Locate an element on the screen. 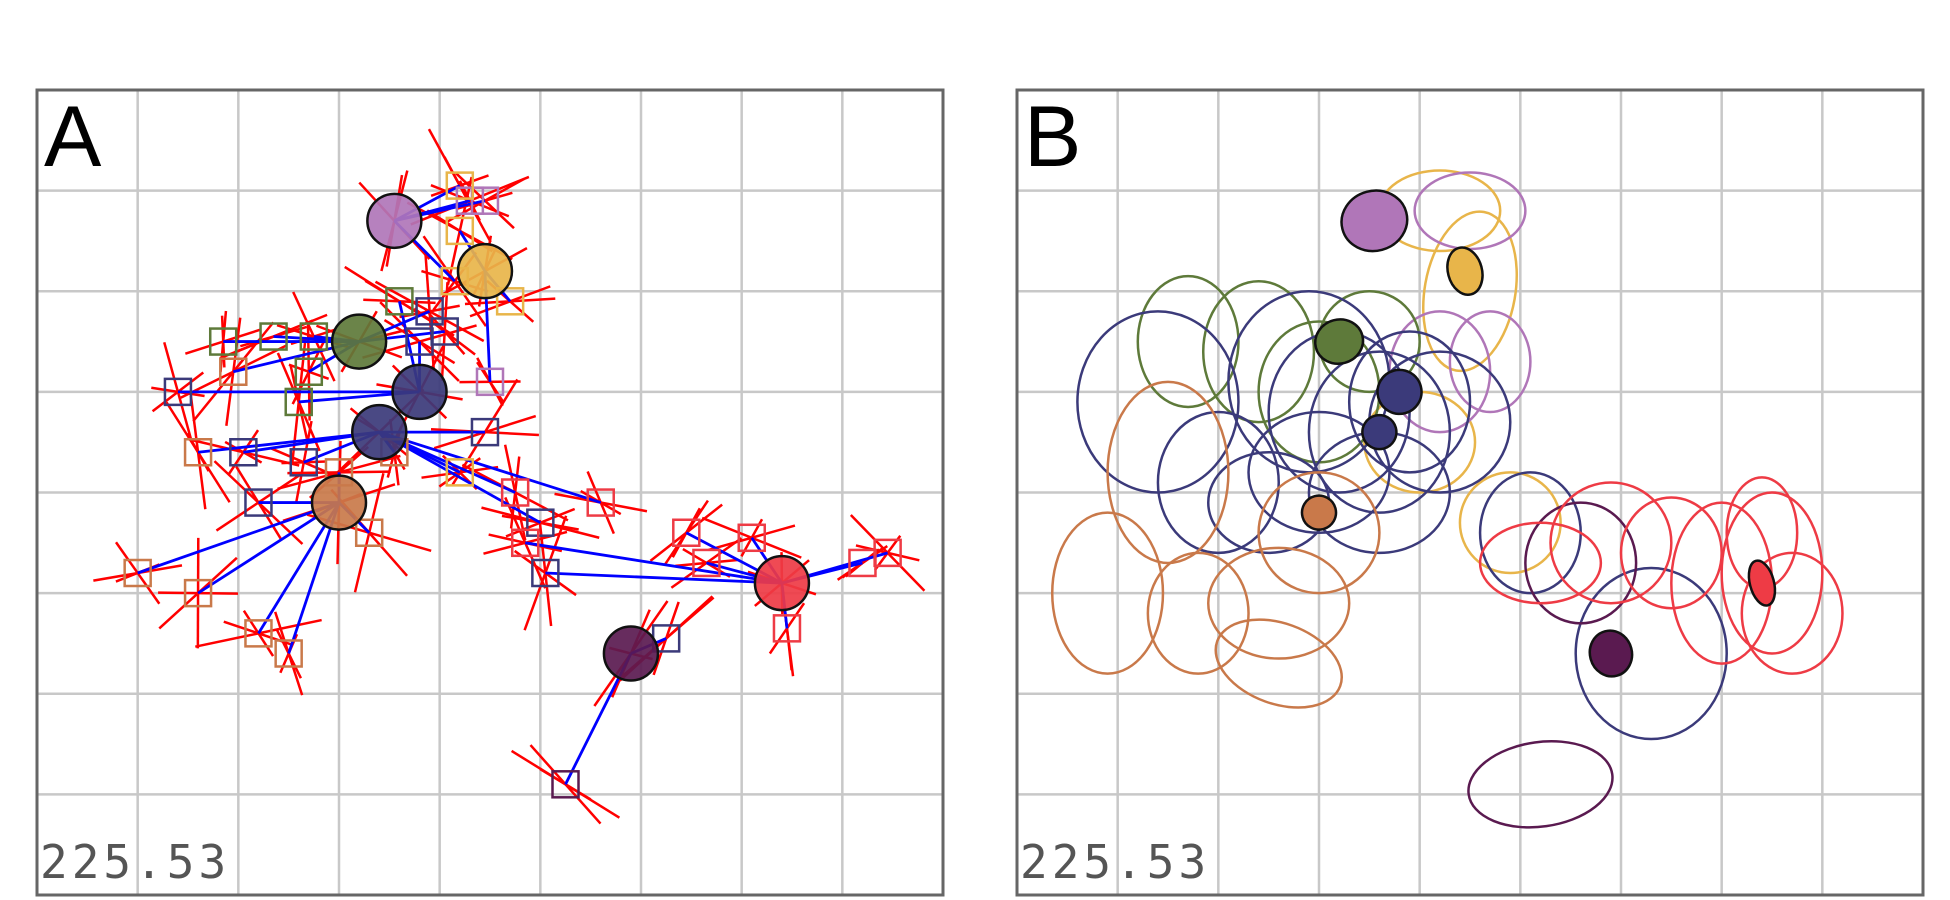  panel-a-label: A is located at coordinates (73, 137).